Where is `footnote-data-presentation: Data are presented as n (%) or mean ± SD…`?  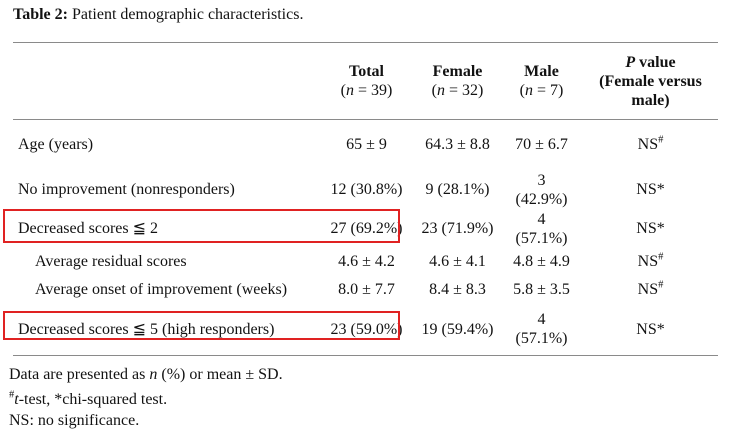 footnote-data-presentation: Data are presented as n (%) or mean ± SD… is located at coordinates (146, 374).